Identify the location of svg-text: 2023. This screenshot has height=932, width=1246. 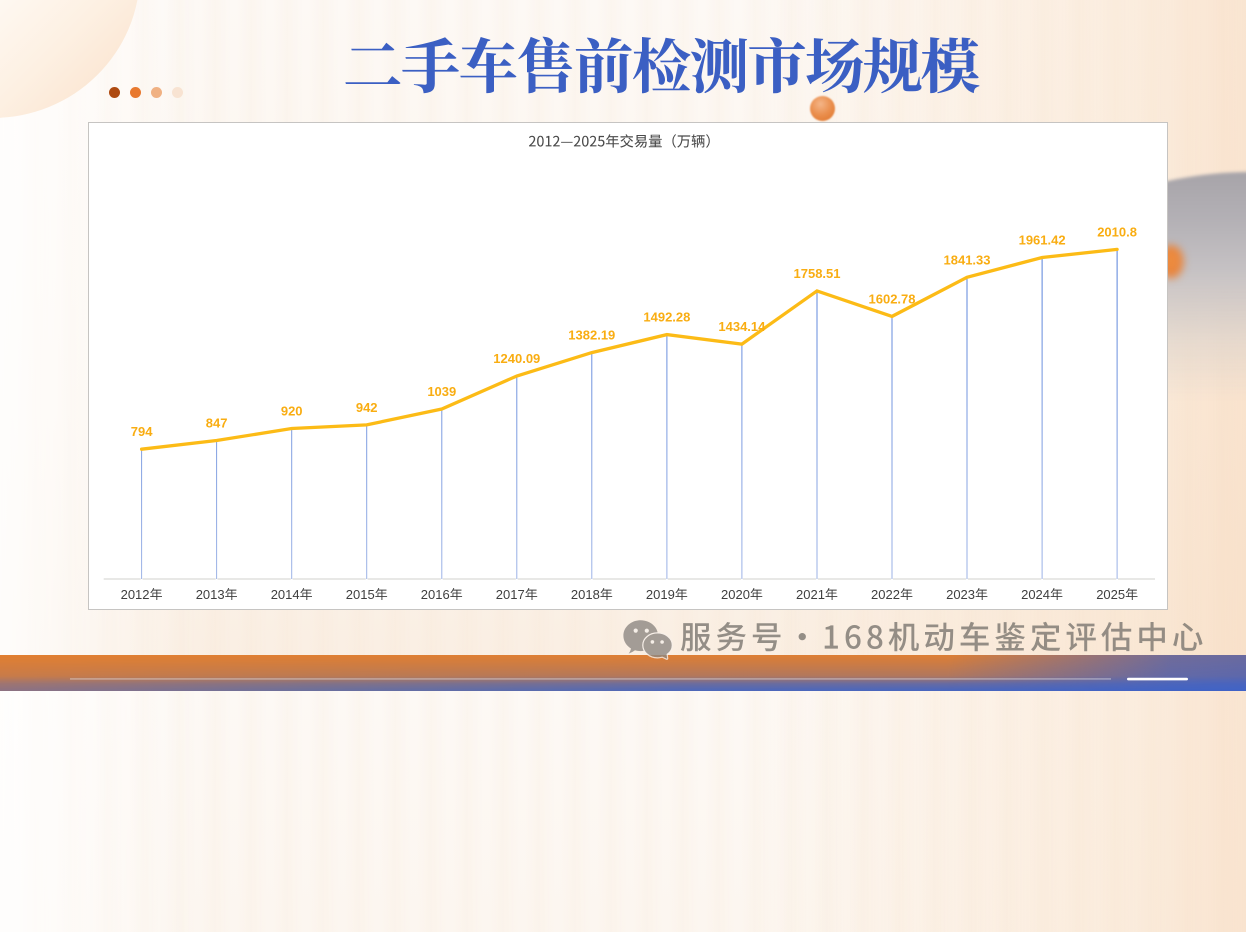
(960, 594).